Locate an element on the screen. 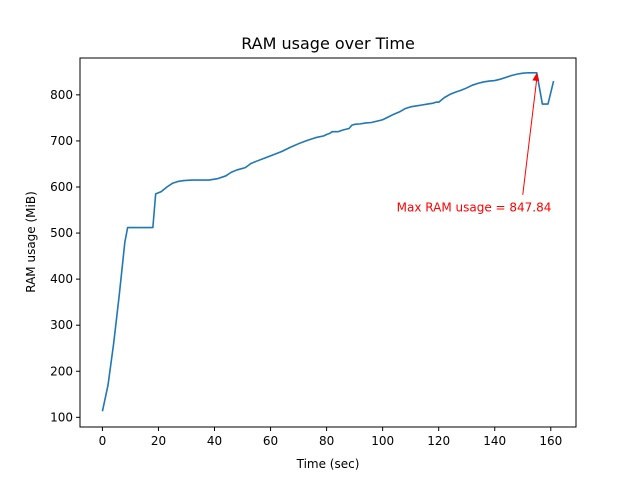  x-tick-label: 20 is located at coordinates (158, 441).